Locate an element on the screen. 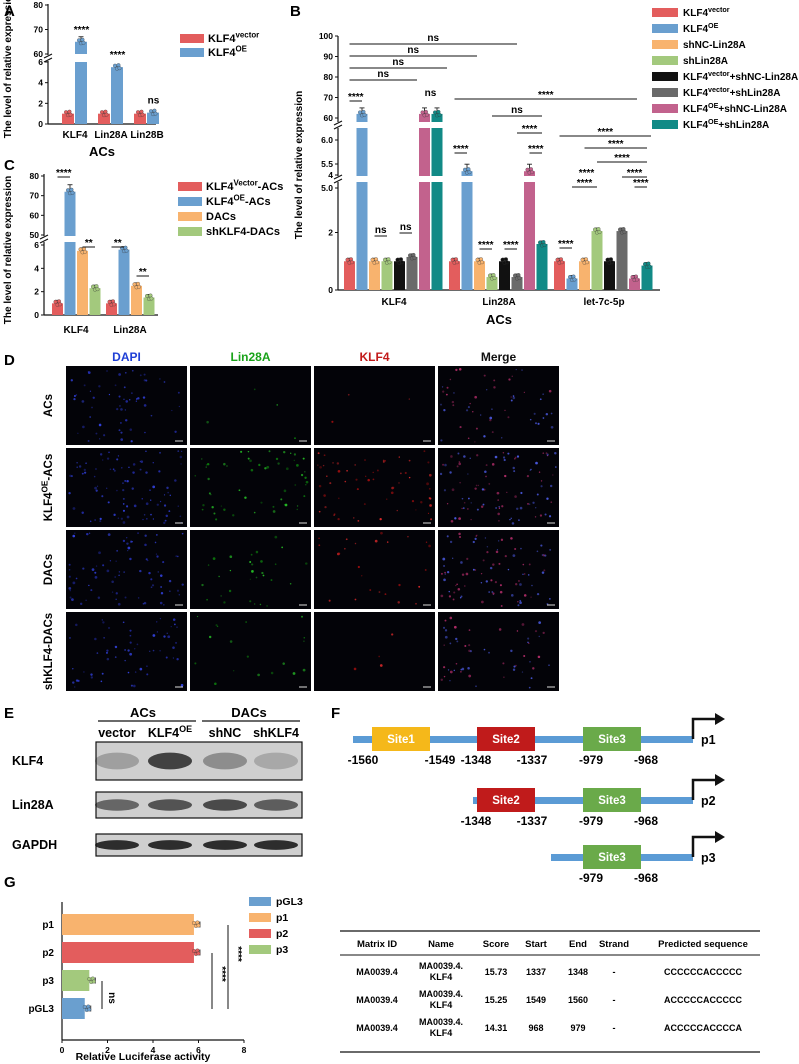 Image resolution: width=799 pixels, height=1064 pixels. f-coord-1-3: -968 is located at coordinates (646, 821).